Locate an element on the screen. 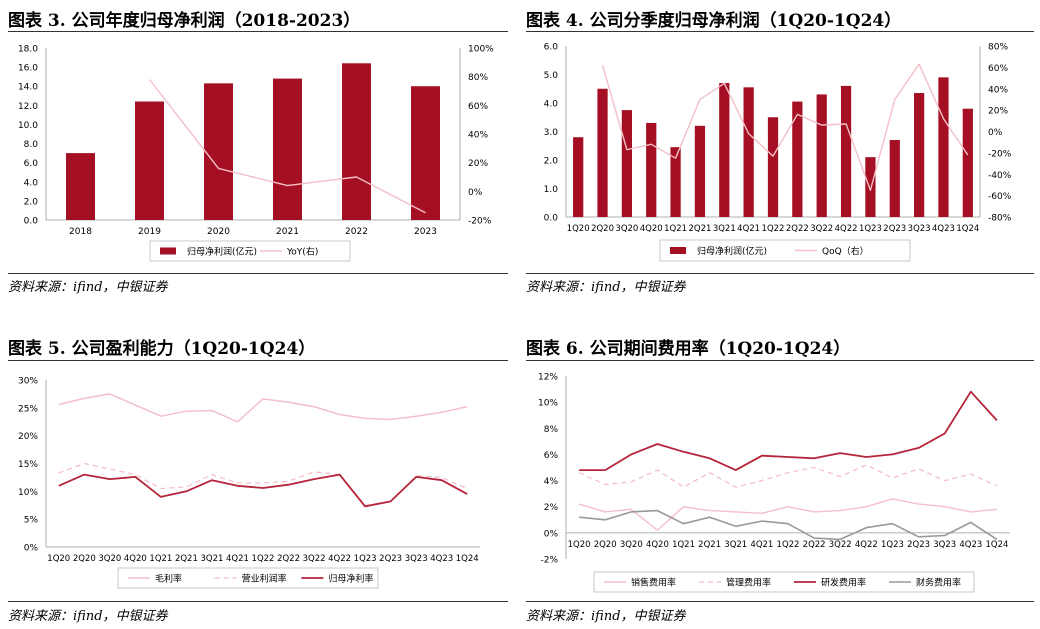 This screenshot has height=629, width=1040. y-tick-label: 30% is located at coordinates (28, 382).